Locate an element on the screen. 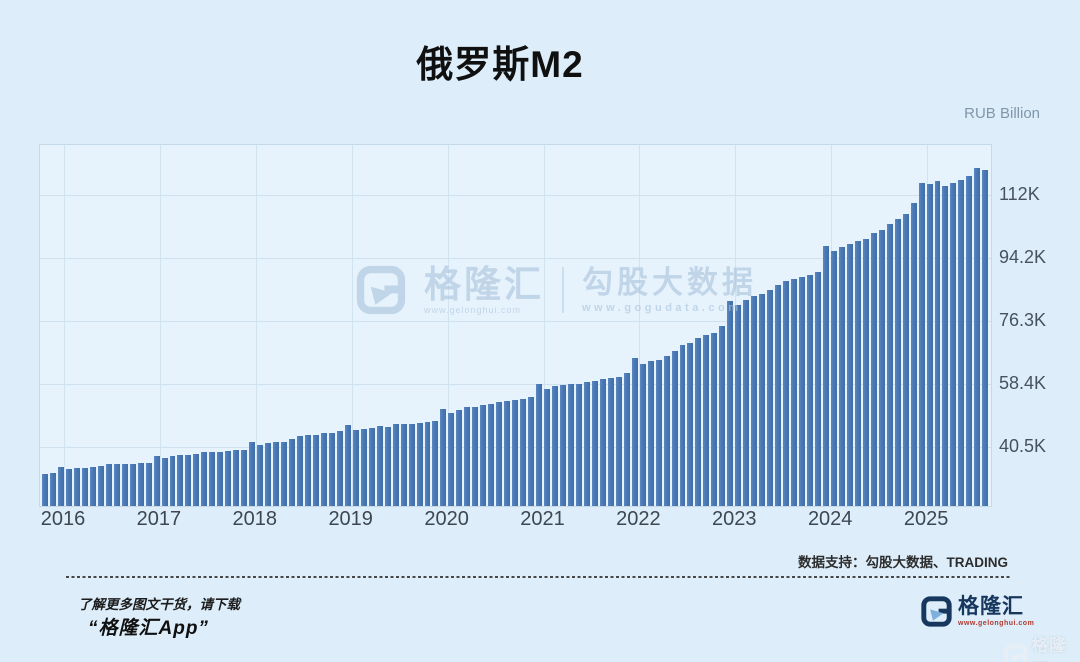 Image resolution: width=1080 pixels, height=662 pixels. brand-text-block: 格隆汇 www.gelonghui.com is located at coordinates (996, 611).